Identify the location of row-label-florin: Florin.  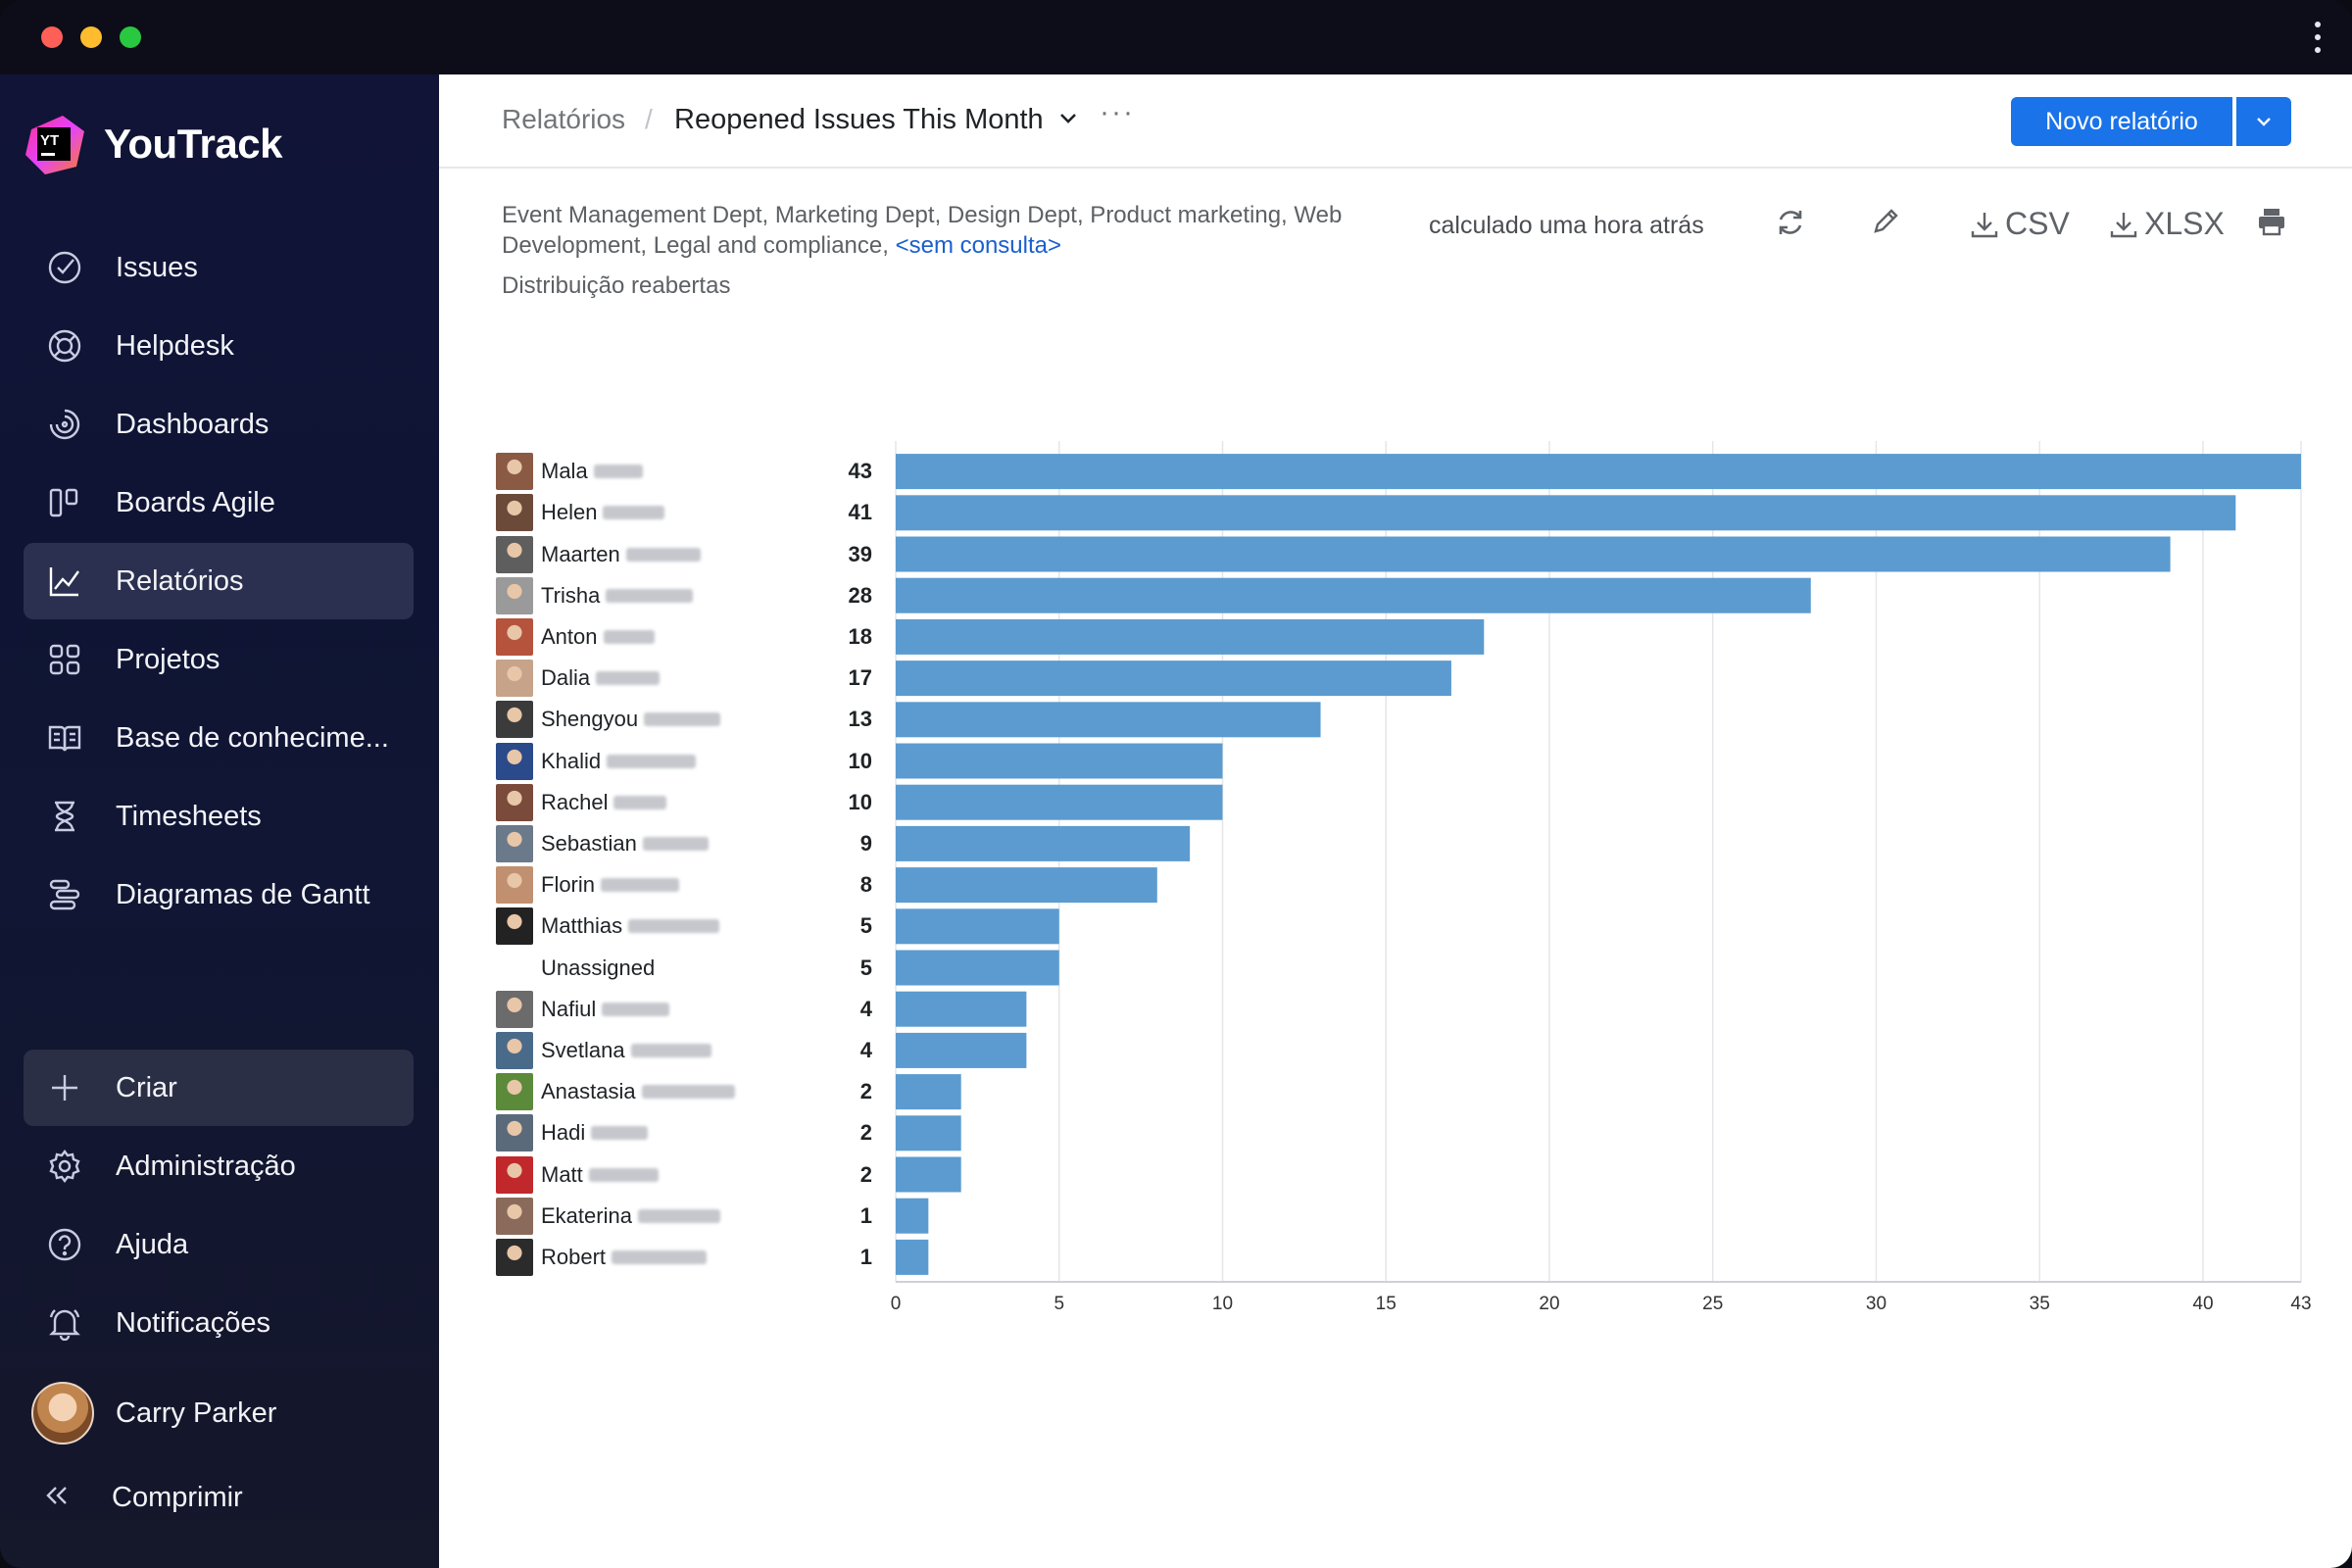
(588, 885).